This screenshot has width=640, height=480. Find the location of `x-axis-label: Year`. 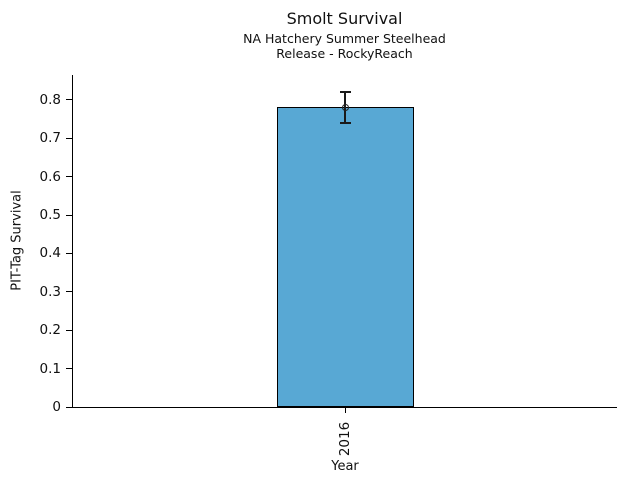

x-axis-label: Year is located at coordinates (345, 466).